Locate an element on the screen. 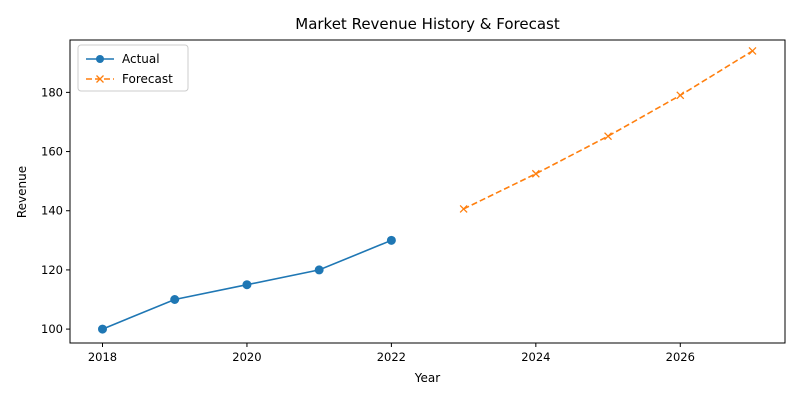 This screenshot has width=800, height=400. legend-label-forecast: Forecast is located at coordinates (147, 79).